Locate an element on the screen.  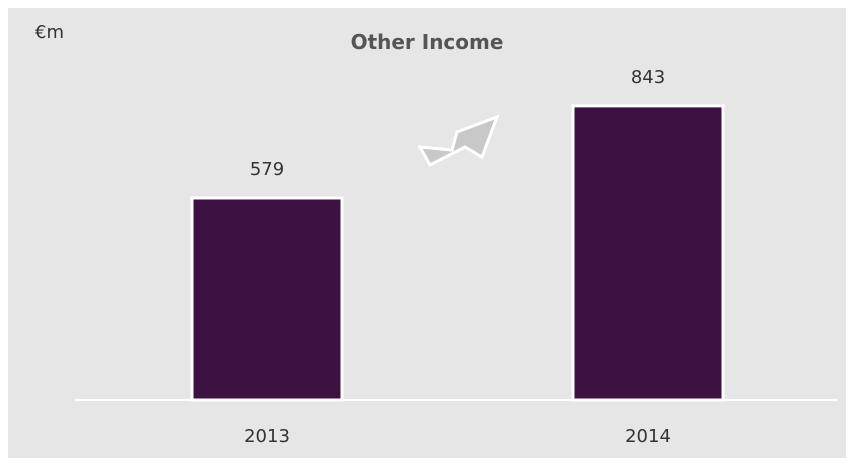
chart-title: Other Income is located at coordinates (427, 42).